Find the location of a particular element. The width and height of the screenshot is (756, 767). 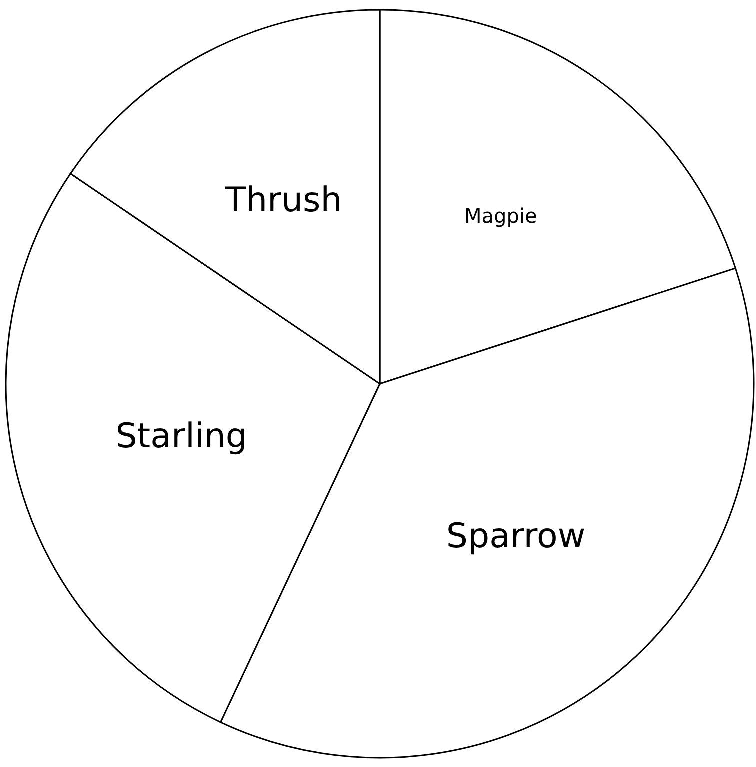

slice-label: Starling is located at coordinates (182, 436).